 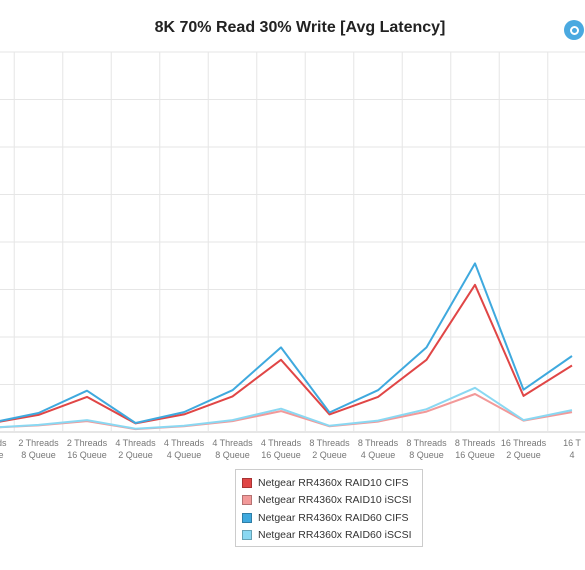 What do you see at coordinates (426, 449) in the screenshot?
I see `x-tick-label: 8 Threads 8 Queue` at bounding box center [426, 449].